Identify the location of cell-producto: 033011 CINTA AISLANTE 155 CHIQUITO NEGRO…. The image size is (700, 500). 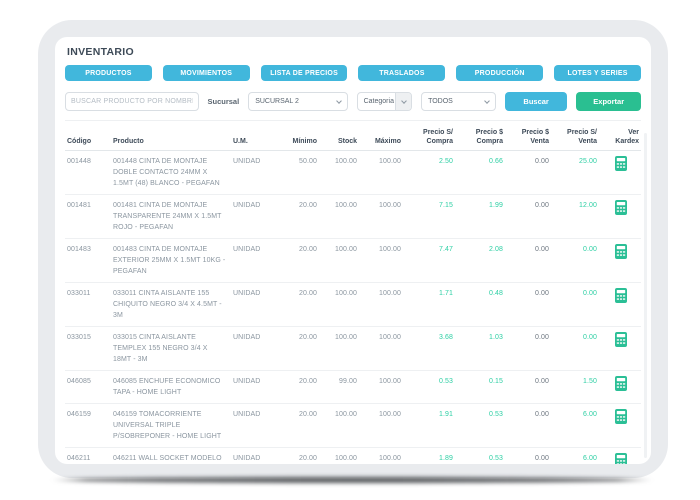
(167, 304).